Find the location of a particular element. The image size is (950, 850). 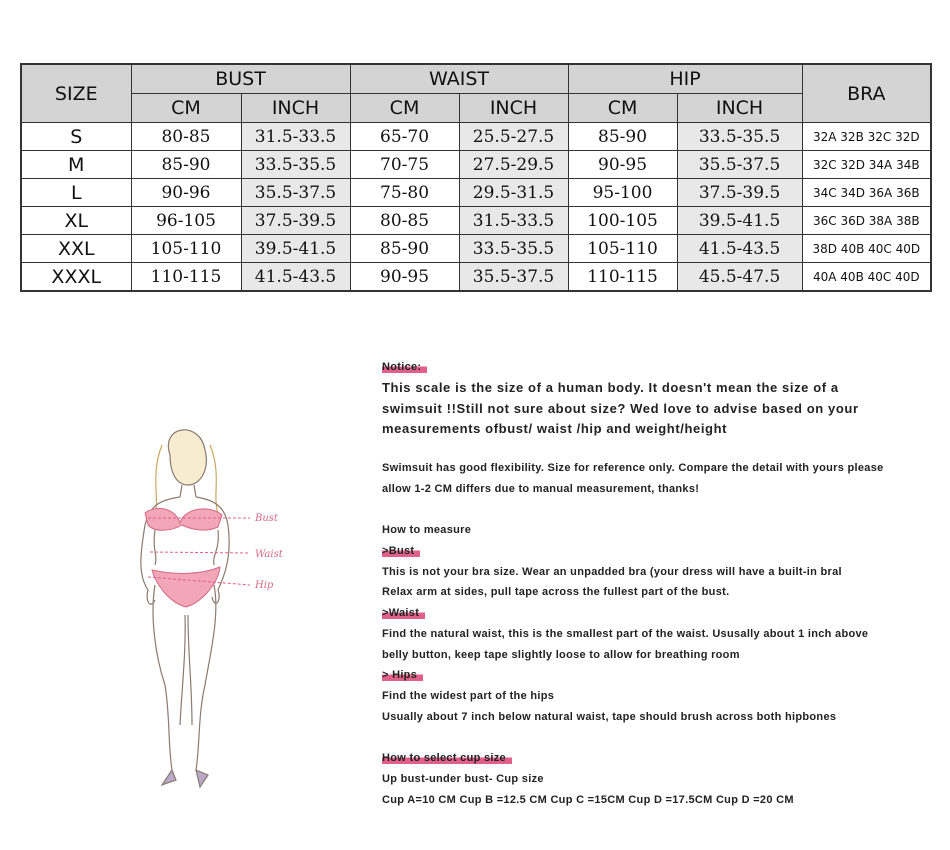

waist-label: Waist is located at coordinates (269, 554).